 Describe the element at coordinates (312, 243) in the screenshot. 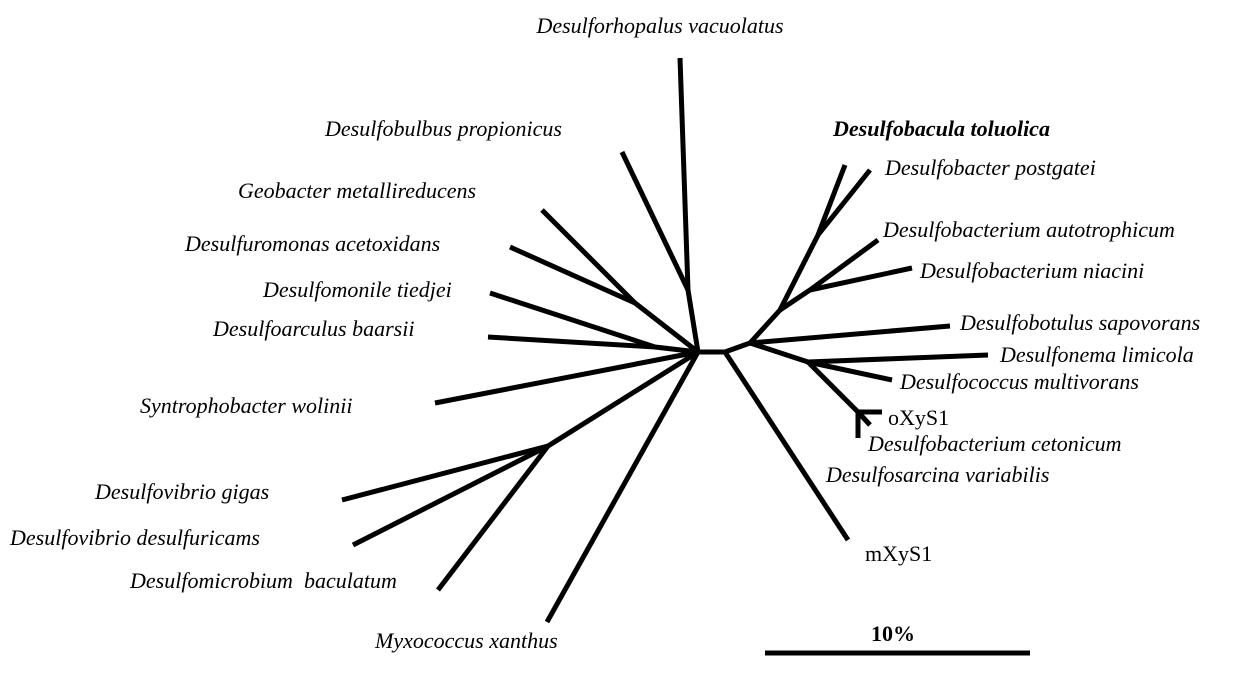

I see `leaf-label: Desulfuromonas acetoxidans` at that location.